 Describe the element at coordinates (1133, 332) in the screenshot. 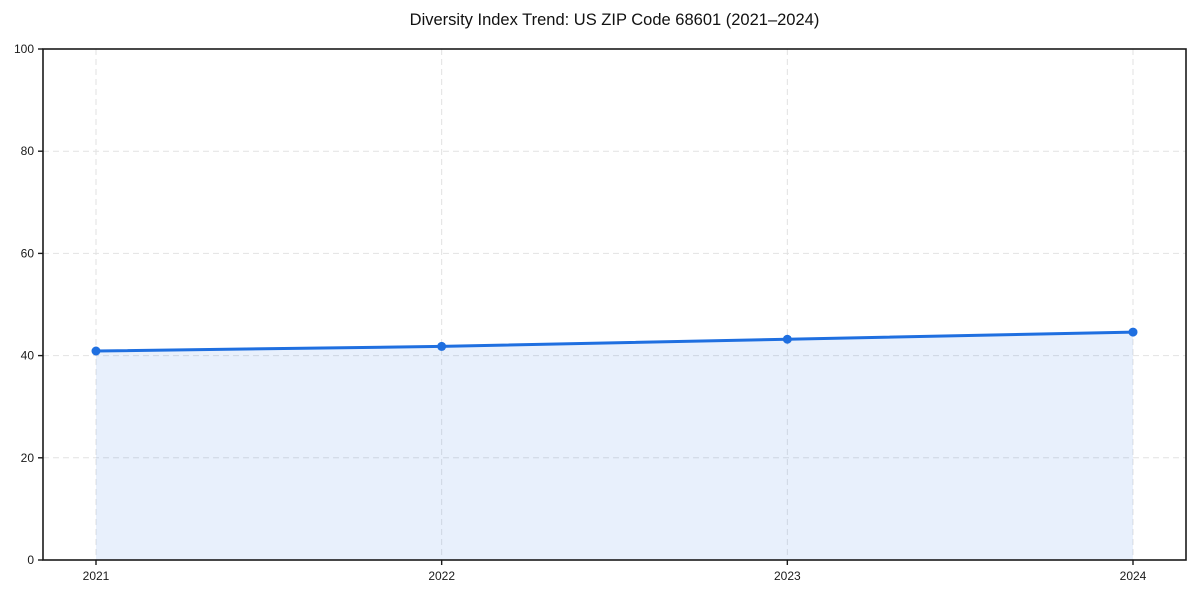

I see `data-point-2024` at that location.